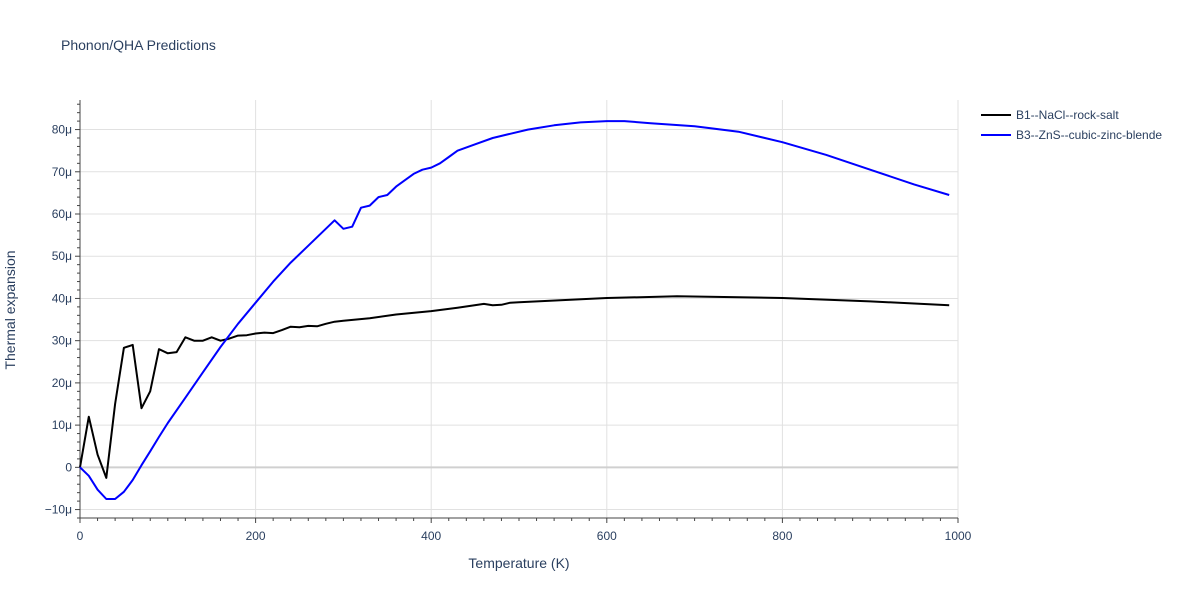 This screenshot has height=600, width=1200. Describe the element at coordinates (62, 425) in the screenshot. I see `y-tick-label: 10μ` at that location.